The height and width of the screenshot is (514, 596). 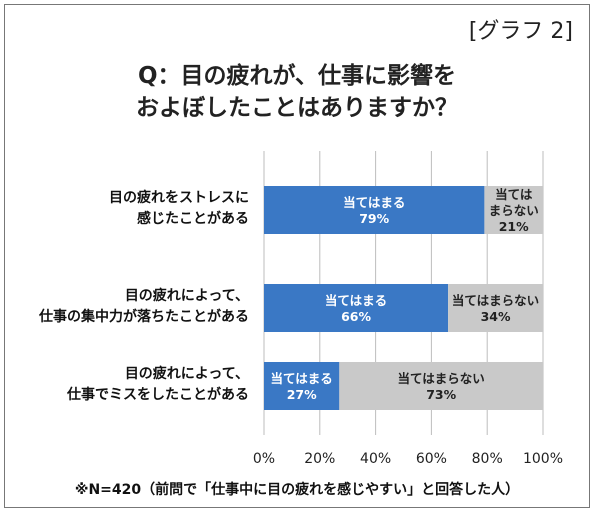 What do you see at coordinates (302, 394) in the screenshot?
I see `bar-label: 27%` at bounding box center [302, 394].